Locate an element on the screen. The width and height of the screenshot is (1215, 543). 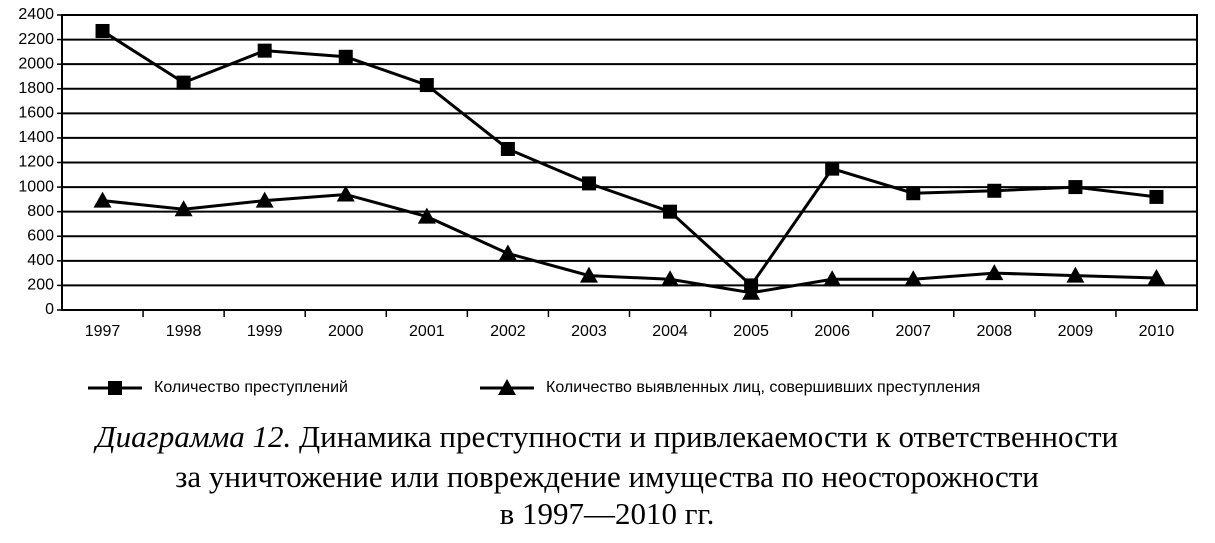
x-tick-label: 1998 is located at coordinates (184, 331).